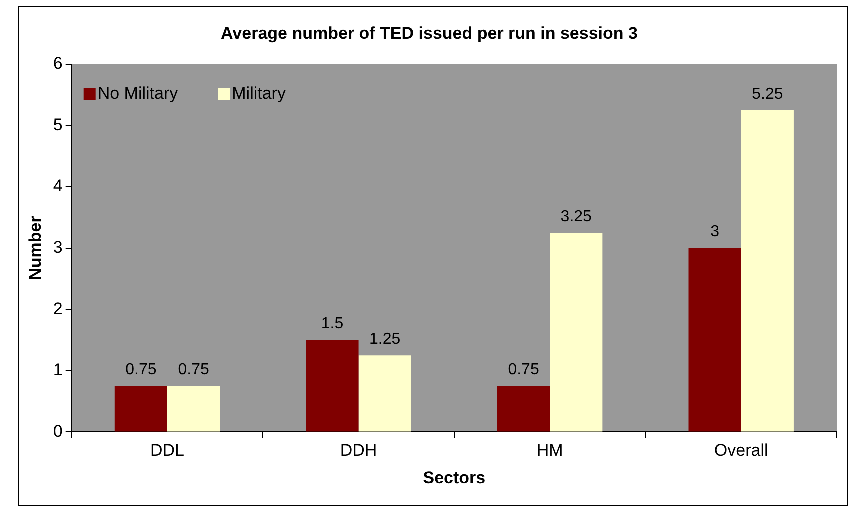  I want to click on x-tick-label: HM, so click(550, 450).